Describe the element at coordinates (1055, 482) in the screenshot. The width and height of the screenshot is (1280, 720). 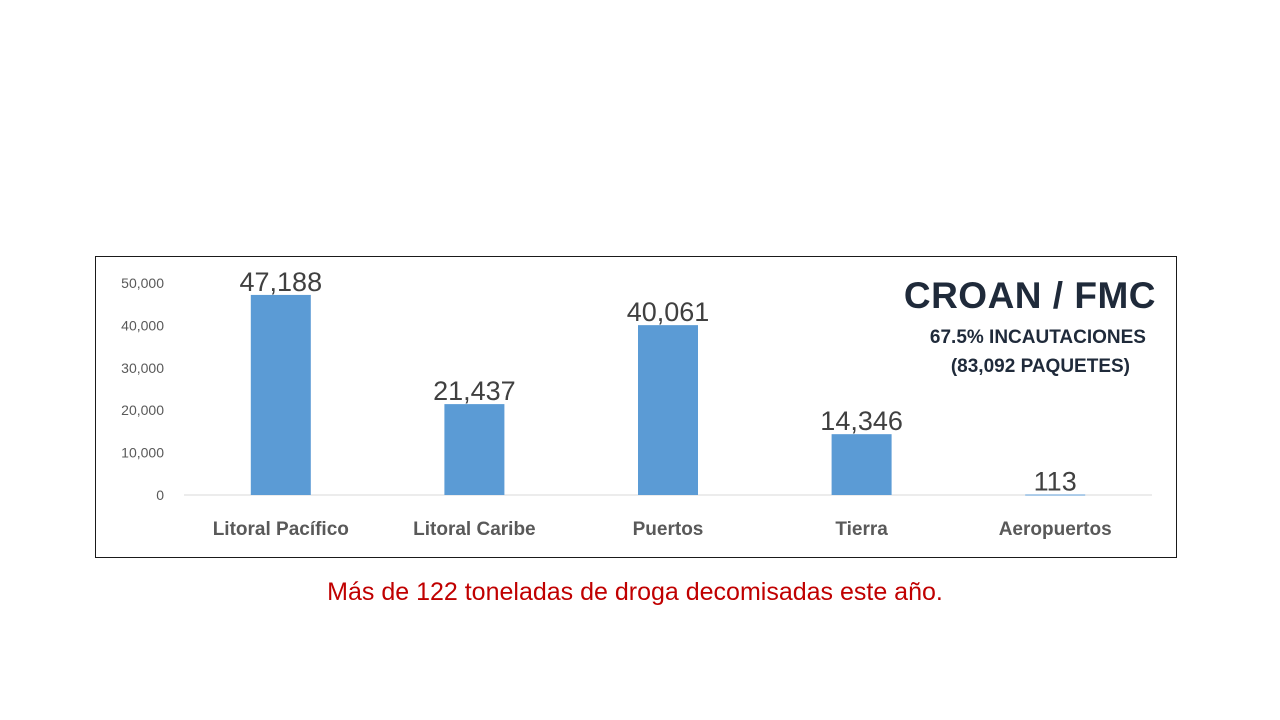
I see `data-label: 113` at that location.